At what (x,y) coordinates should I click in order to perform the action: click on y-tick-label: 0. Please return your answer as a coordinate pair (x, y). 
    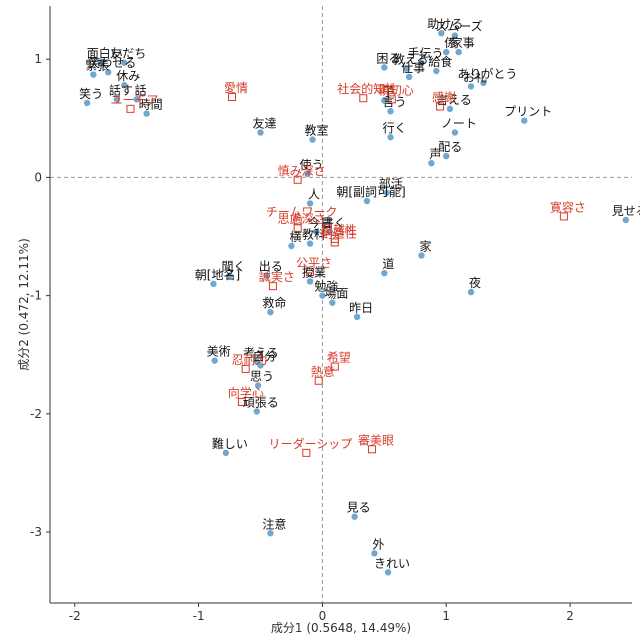
    Looking at the image, I should click on (38, 177).